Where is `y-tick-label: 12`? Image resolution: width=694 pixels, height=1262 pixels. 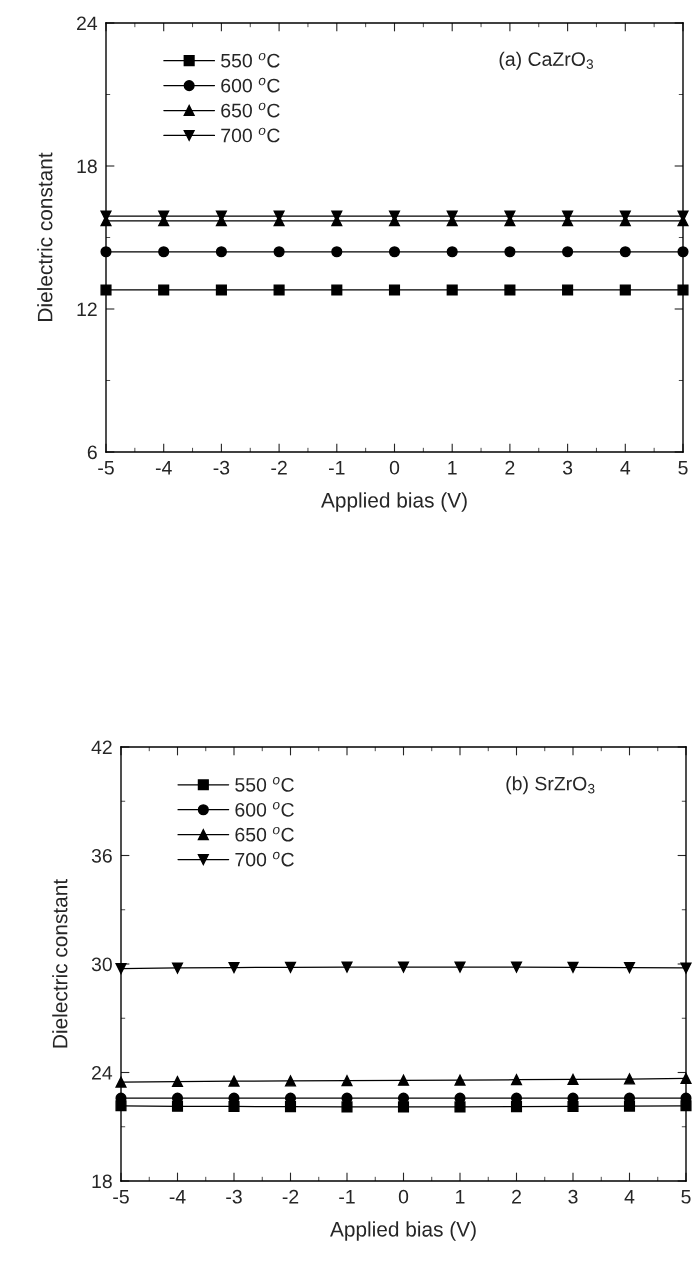 y-tick-label: 12 is located at coordinates (87, 309).